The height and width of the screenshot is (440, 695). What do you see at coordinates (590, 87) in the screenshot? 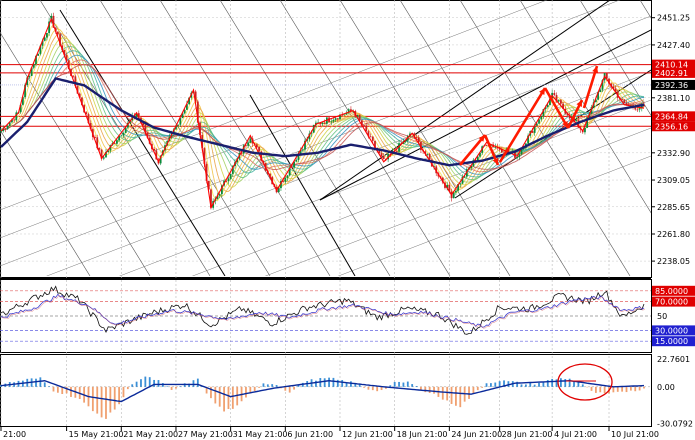
I see `arrow-6-shaft` at bounding box center [590, 87].